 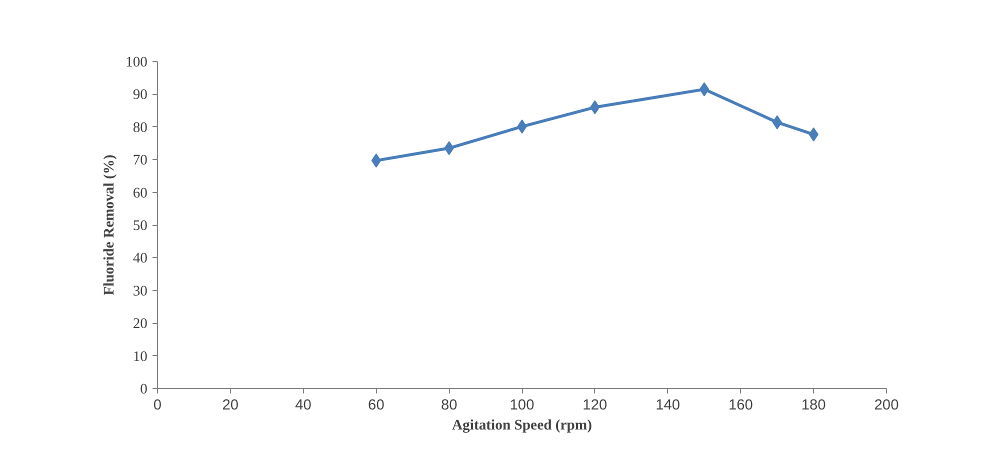 I want to click on x-tick-label: 80, so click(x=449, y=406).